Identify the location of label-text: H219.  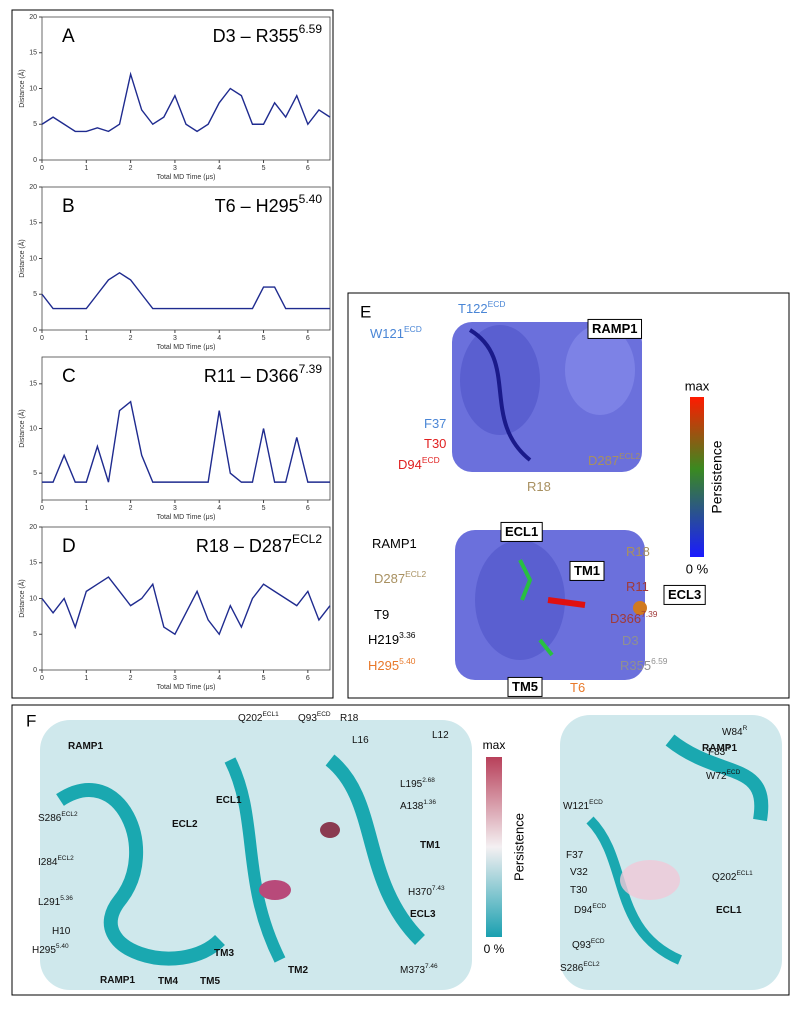
(383, 639).